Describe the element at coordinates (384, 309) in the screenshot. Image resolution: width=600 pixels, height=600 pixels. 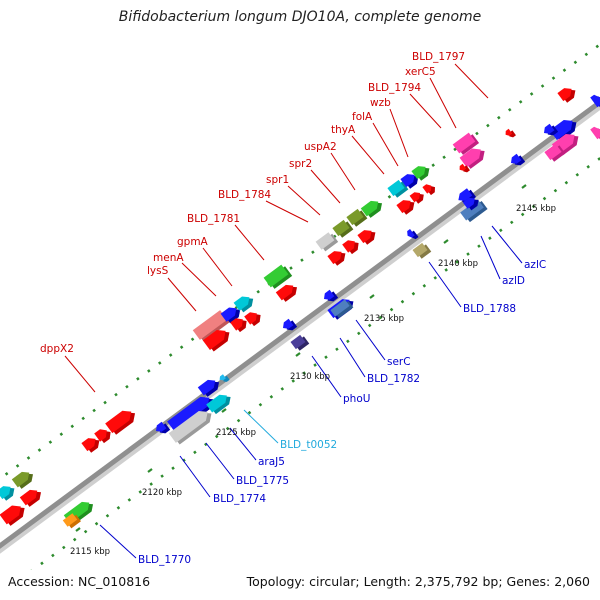
I see `tick-t2135: 2135 kbp` at that location.